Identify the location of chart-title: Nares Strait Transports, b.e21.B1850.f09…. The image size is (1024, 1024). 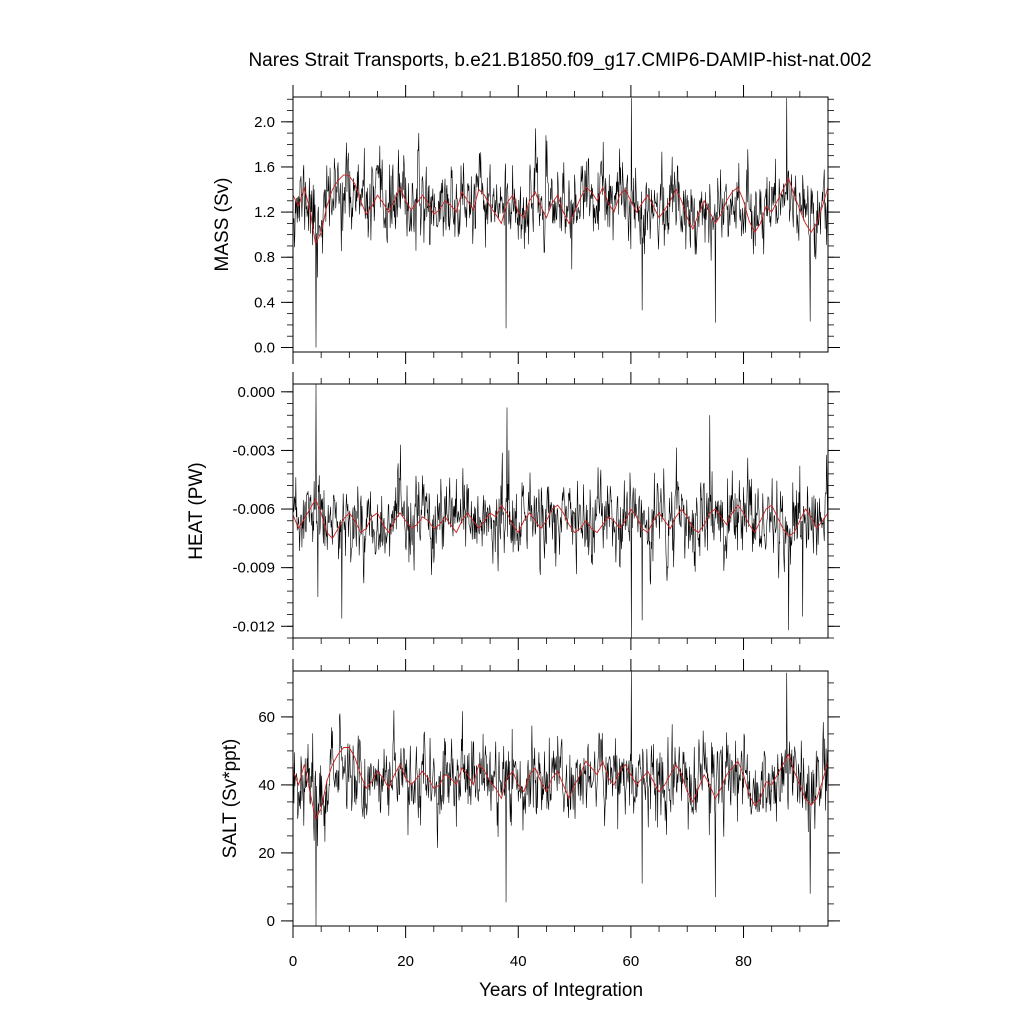
(559, 60).